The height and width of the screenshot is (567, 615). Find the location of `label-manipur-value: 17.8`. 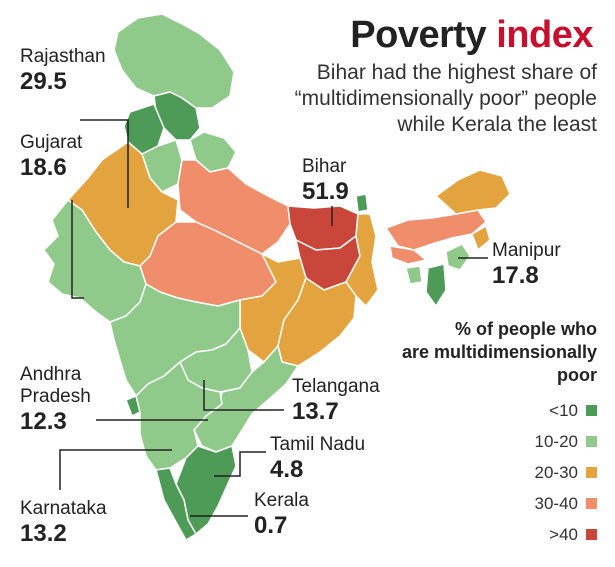

label-manipur-value: 17.8 is located at coordinates (515, 275).